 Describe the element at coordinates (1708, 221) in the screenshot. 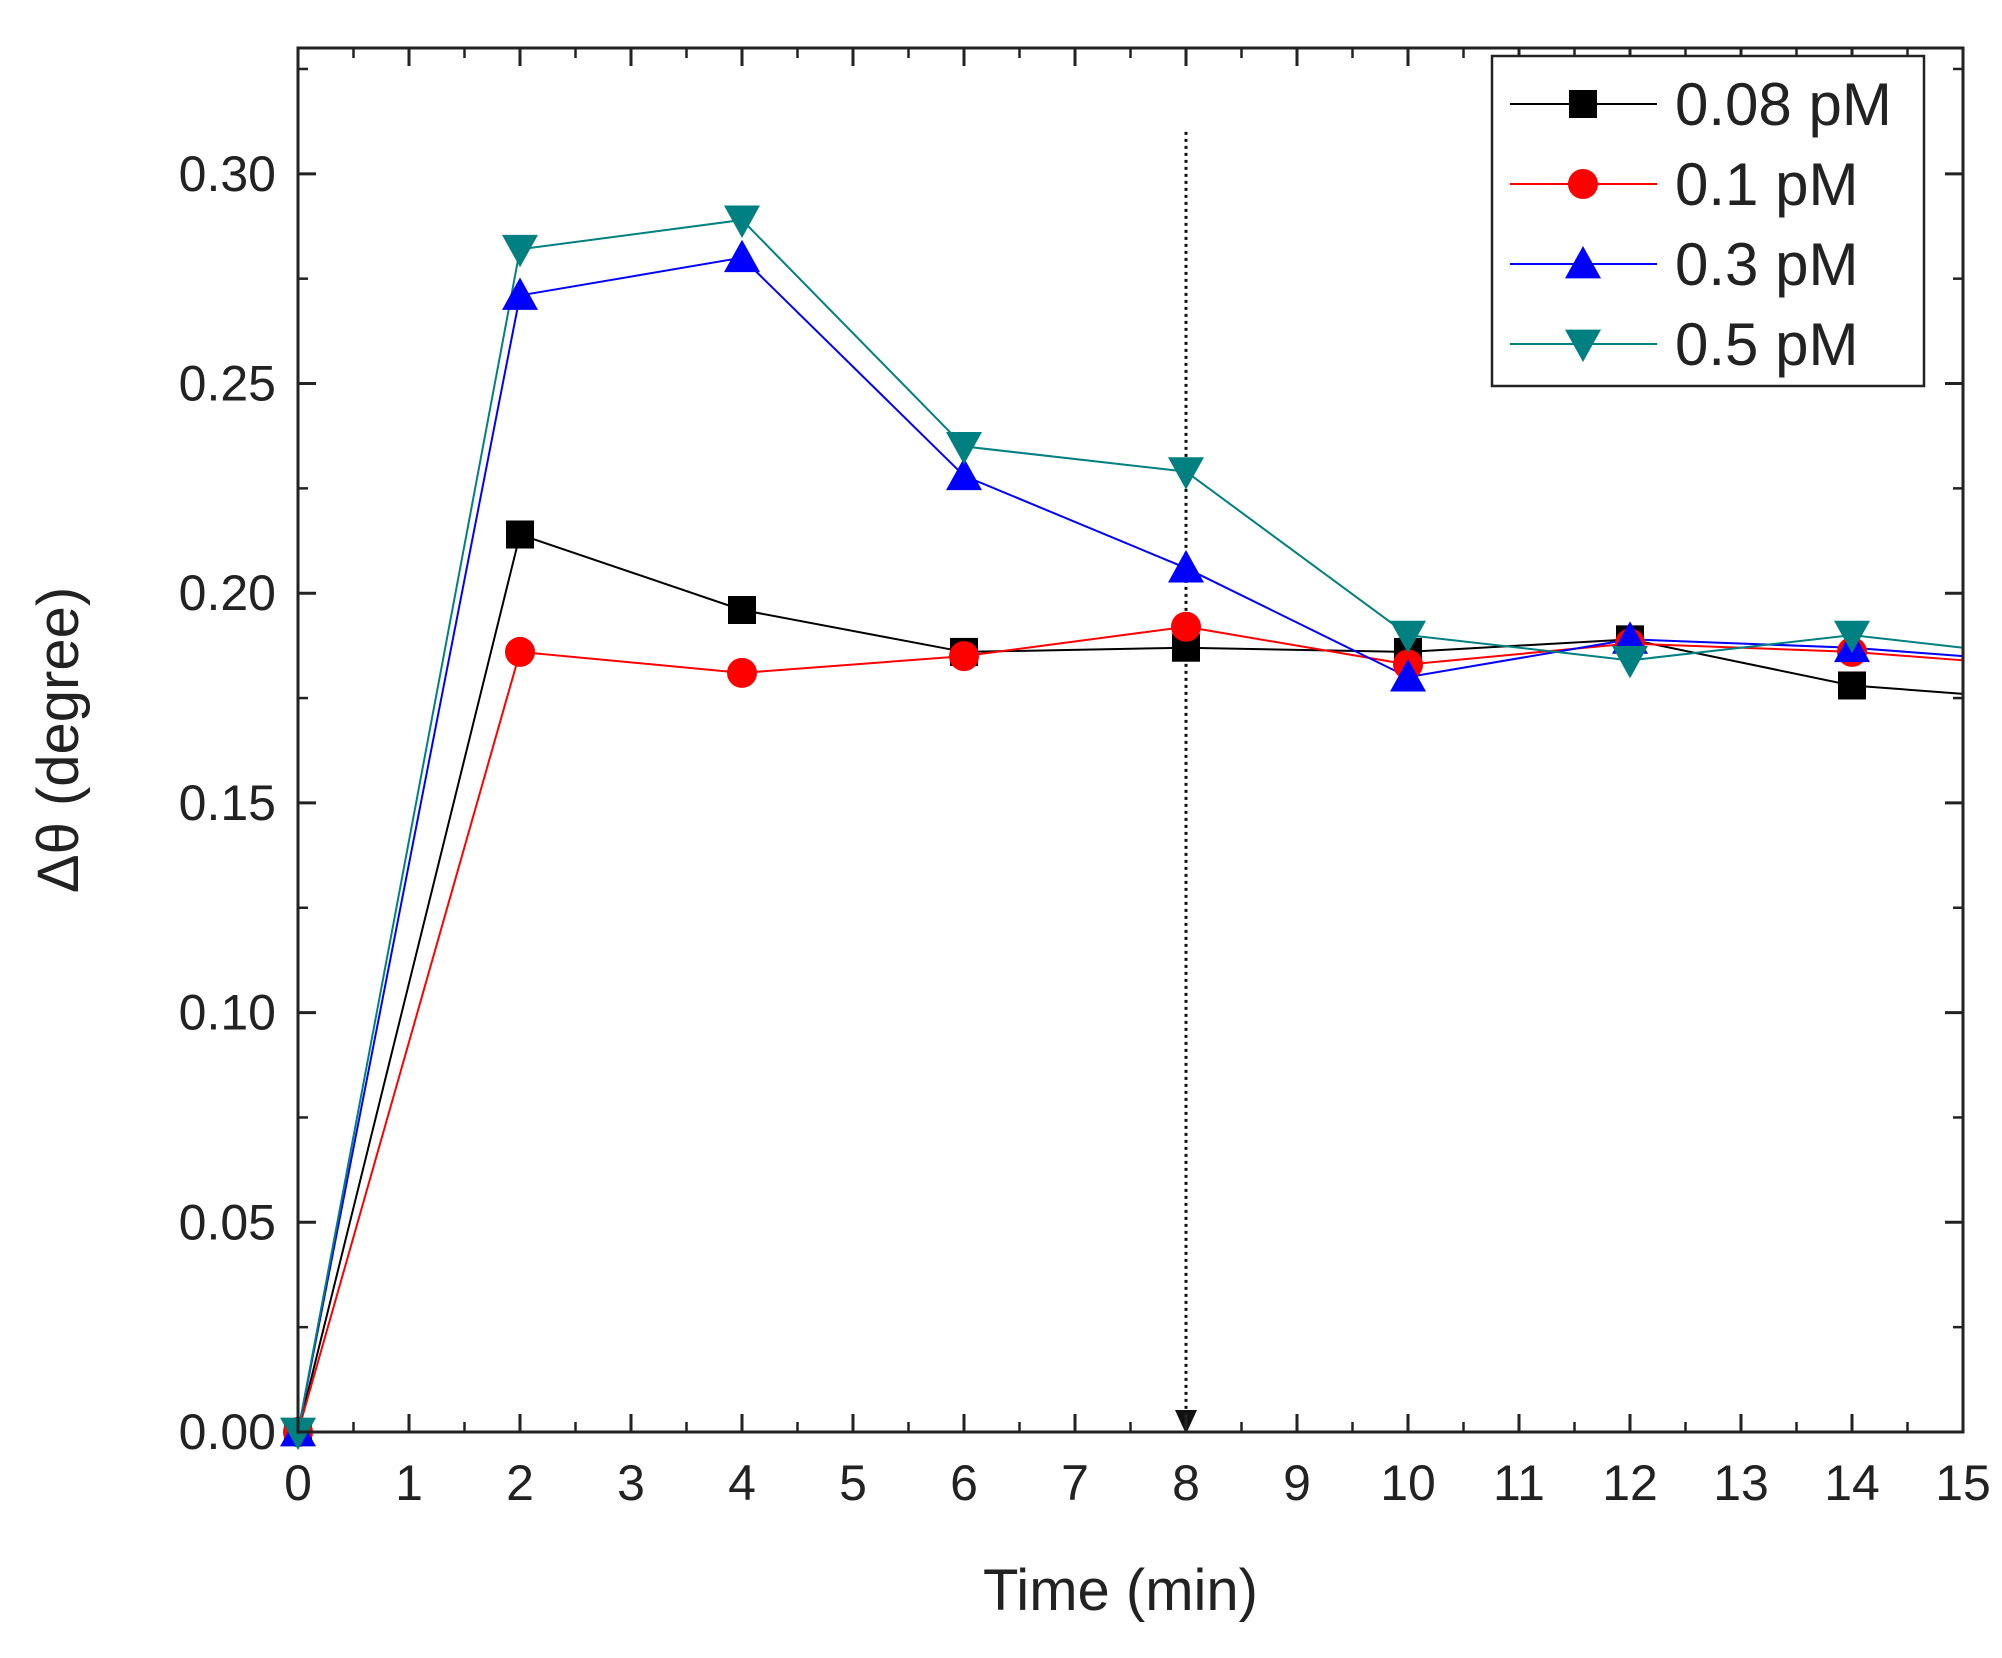

I see `legend-box` at that location.